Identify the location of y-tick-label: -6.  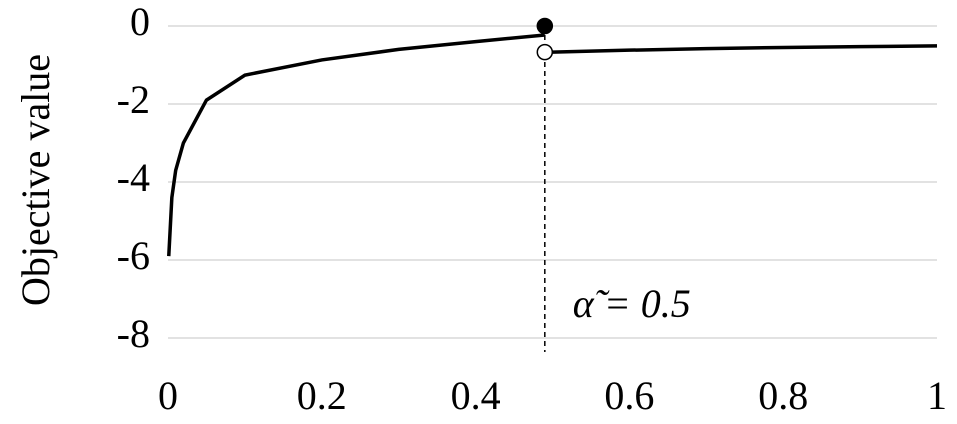
(133, 255).